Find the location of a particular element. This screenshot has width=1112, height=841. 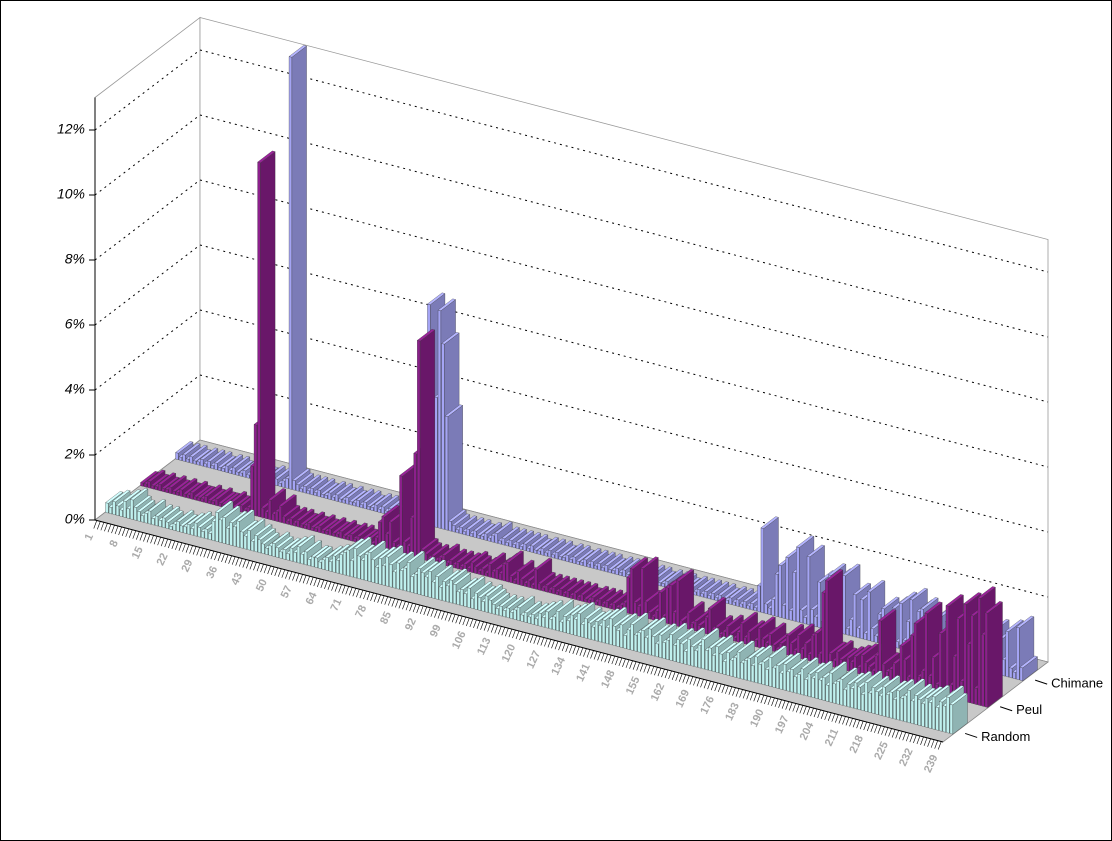

x-tick-label: 22 is located at coordinates (163, 559).